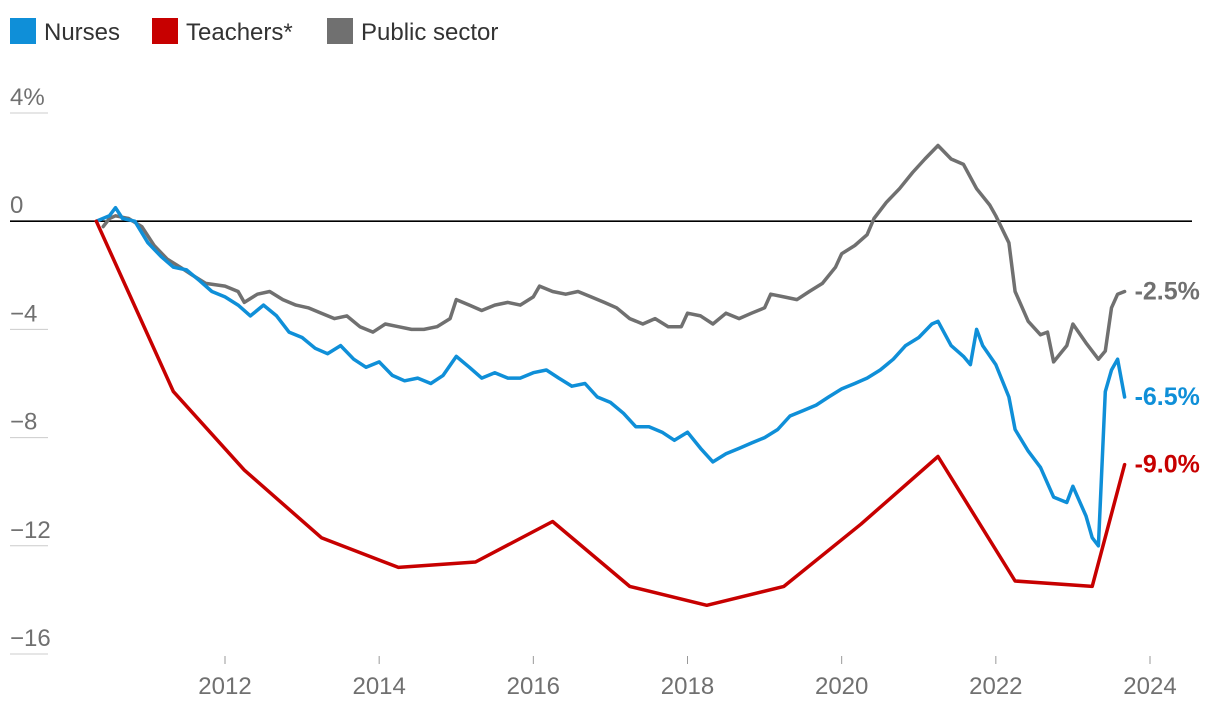  I want to click on x-tick: 2014, so click(379, 678).